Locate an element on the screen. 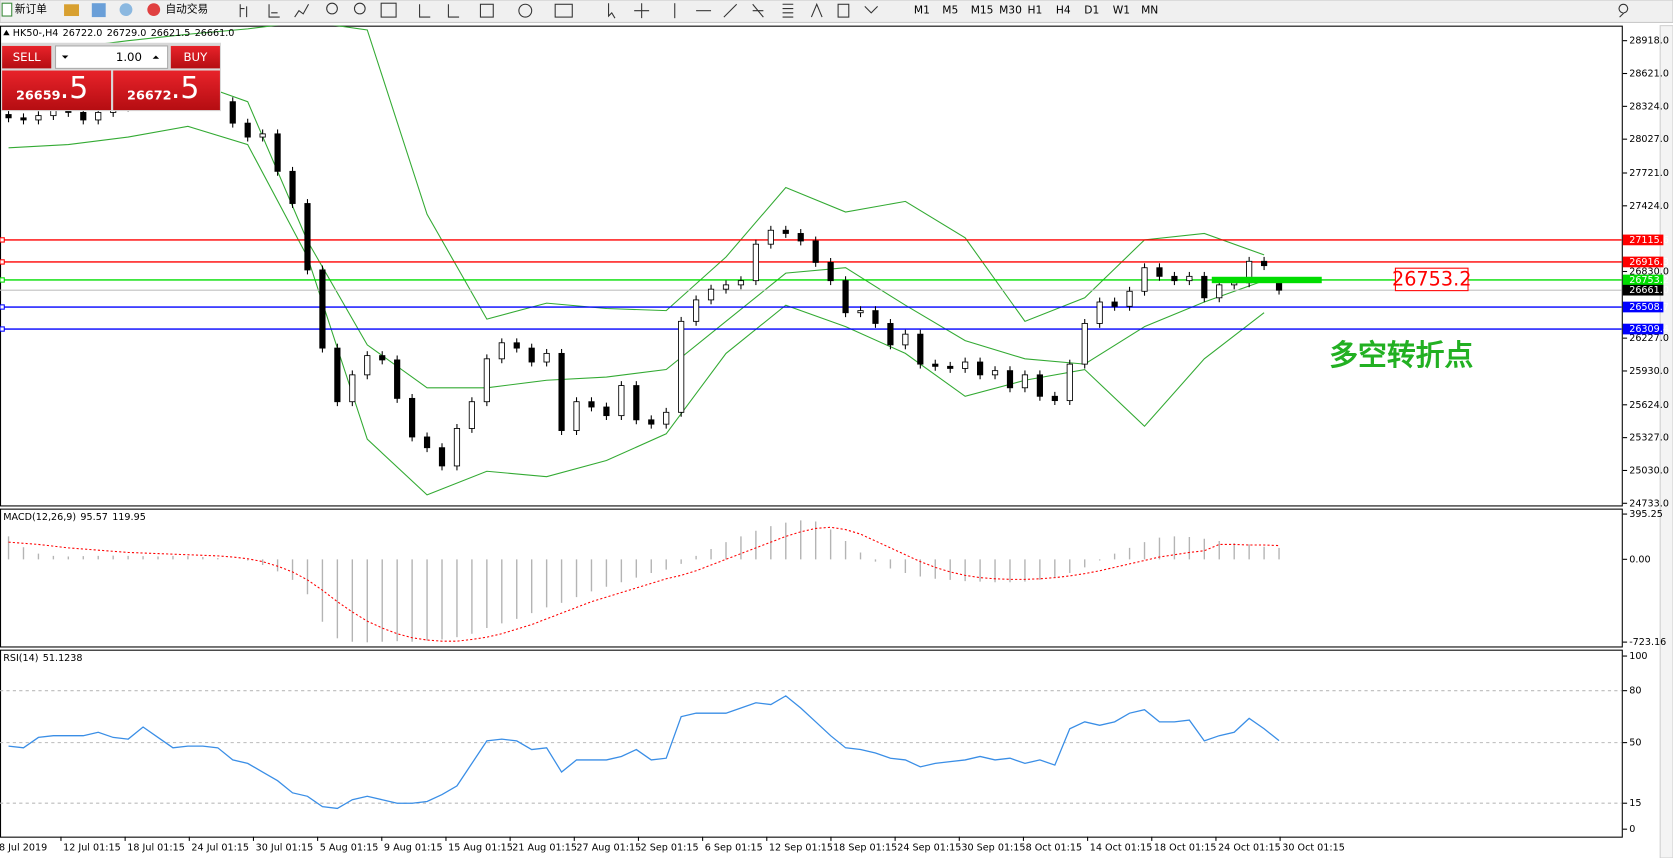 This screenshot has width=1673, height=858. timeframe-button: M30 is located at coordinates (1010, 10).